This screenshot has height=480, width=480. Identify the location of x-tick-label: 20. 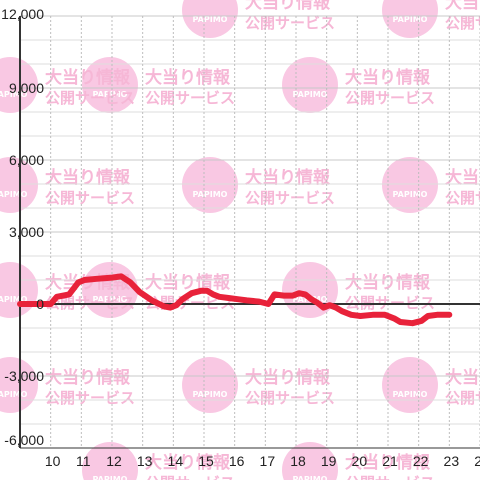
(360, 461).